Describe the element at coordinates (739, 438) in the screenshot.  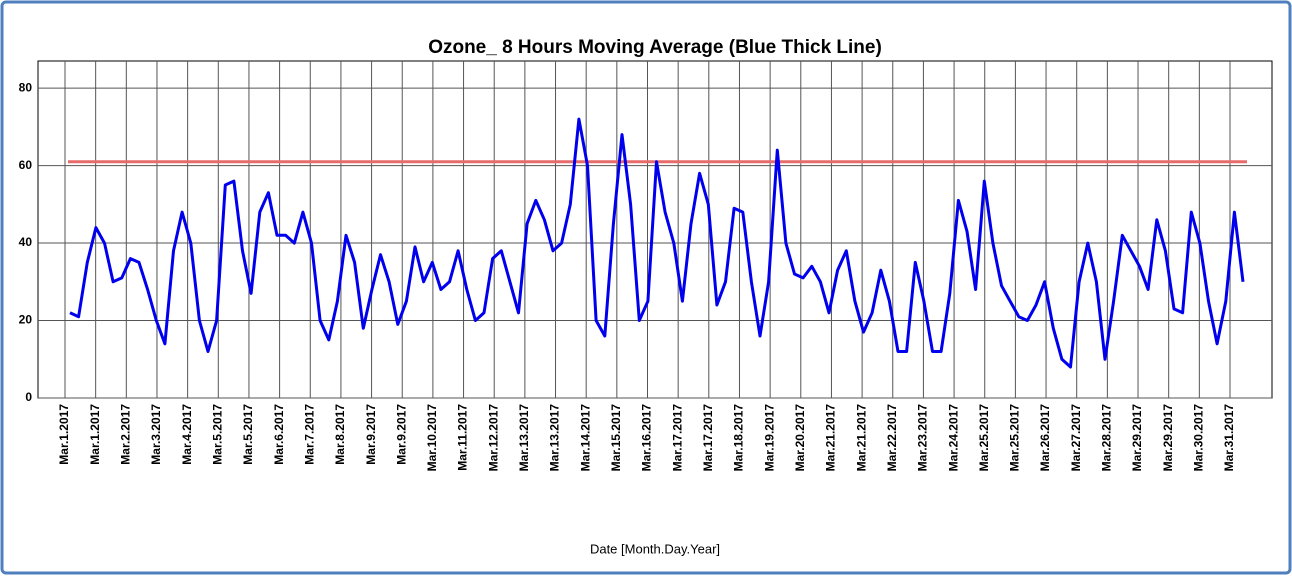
I see `x-tick-label: Mar.18.2017` at that location.